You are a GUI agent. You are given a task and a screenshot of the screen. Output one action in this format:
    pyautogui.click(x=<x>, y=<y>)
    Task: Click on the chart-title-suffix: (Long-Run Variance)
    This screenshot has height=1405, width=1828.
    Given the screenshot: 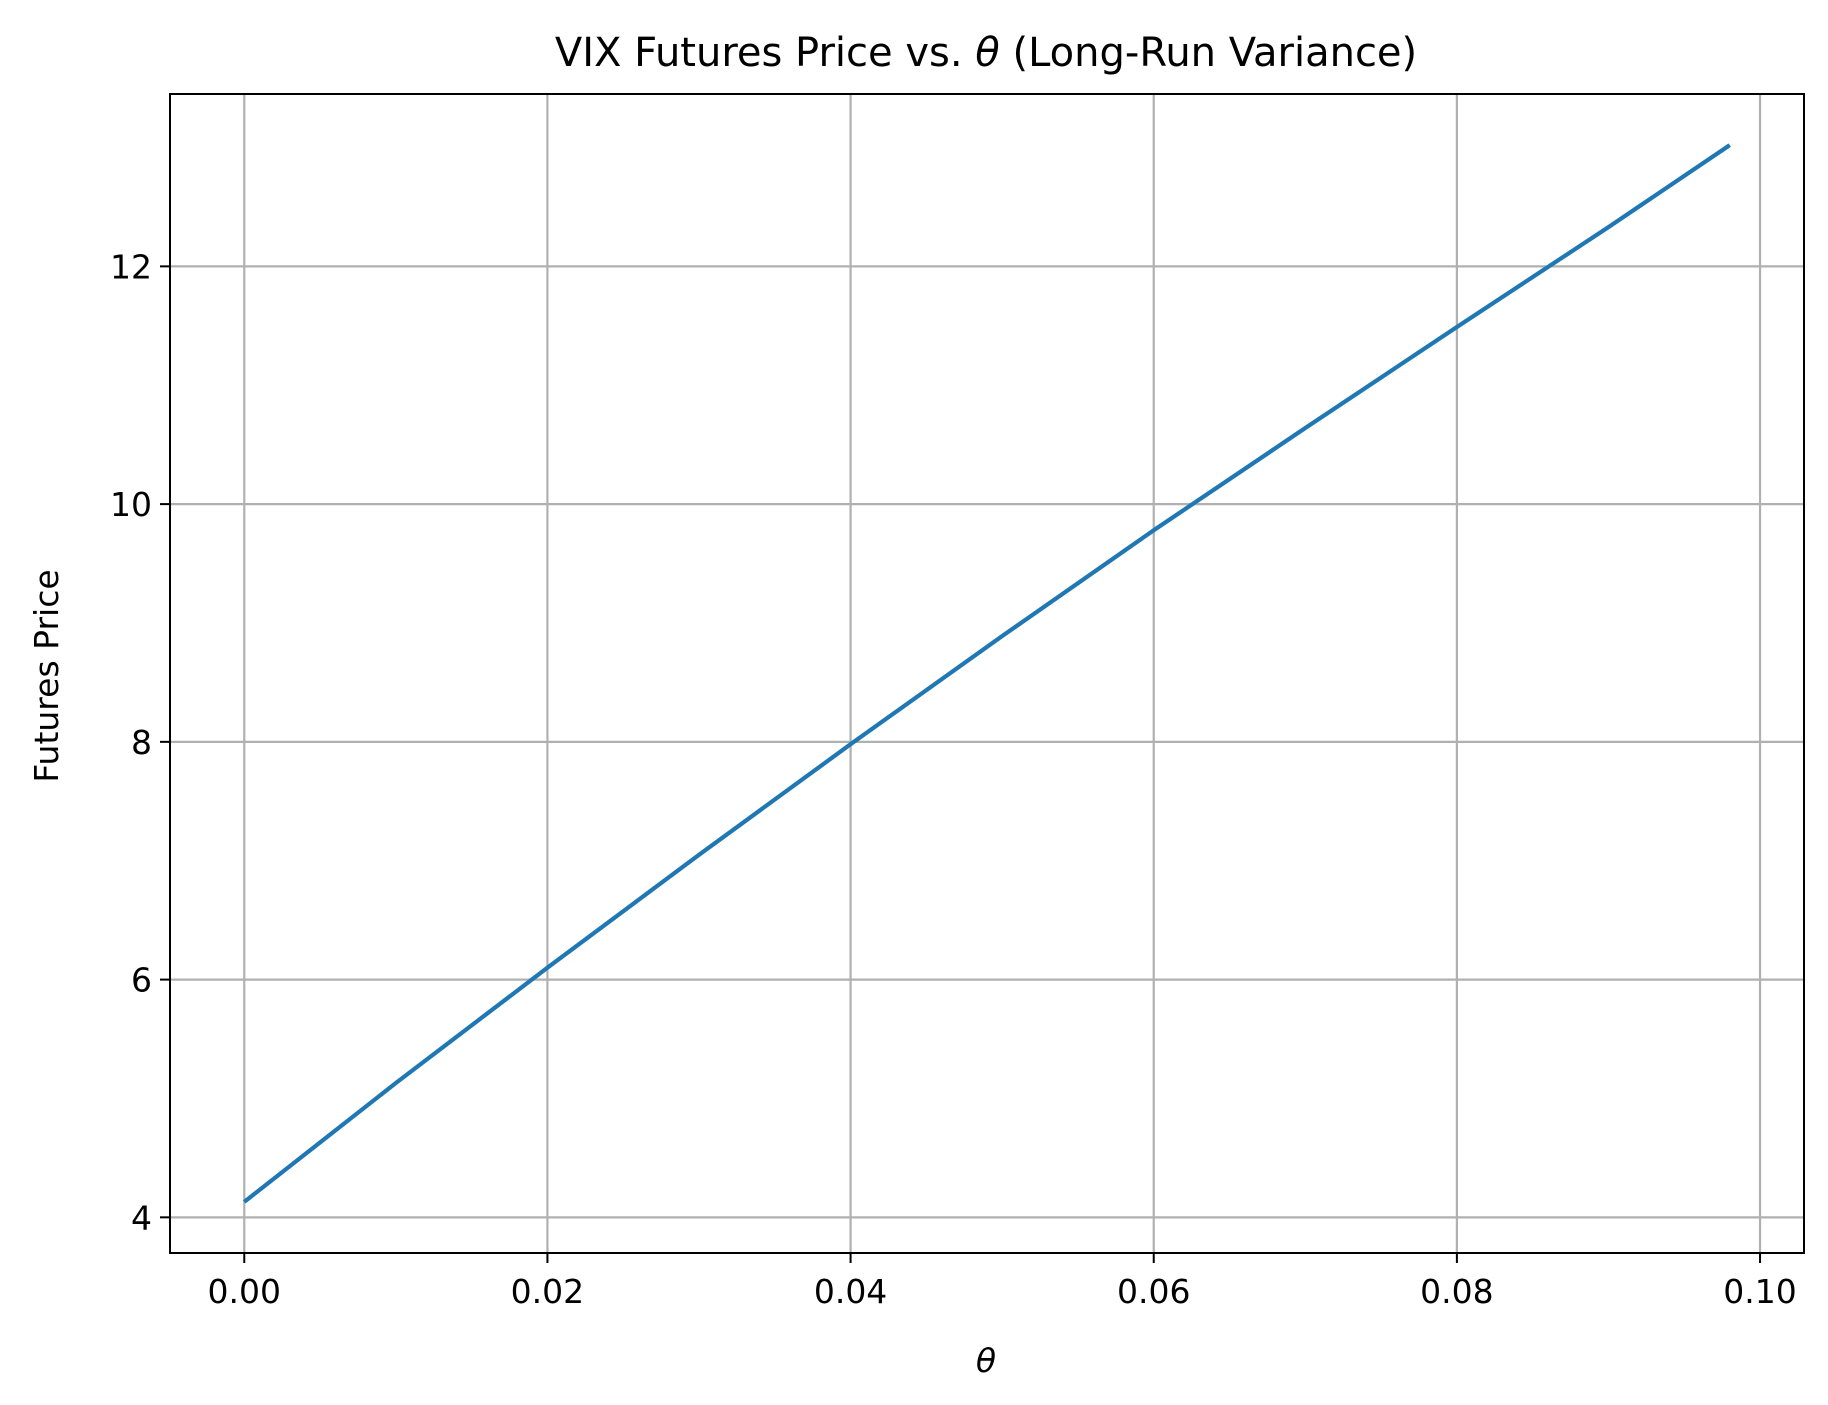 What is the action you would take?
    pyautogui.click(x=1208, y=53)
    